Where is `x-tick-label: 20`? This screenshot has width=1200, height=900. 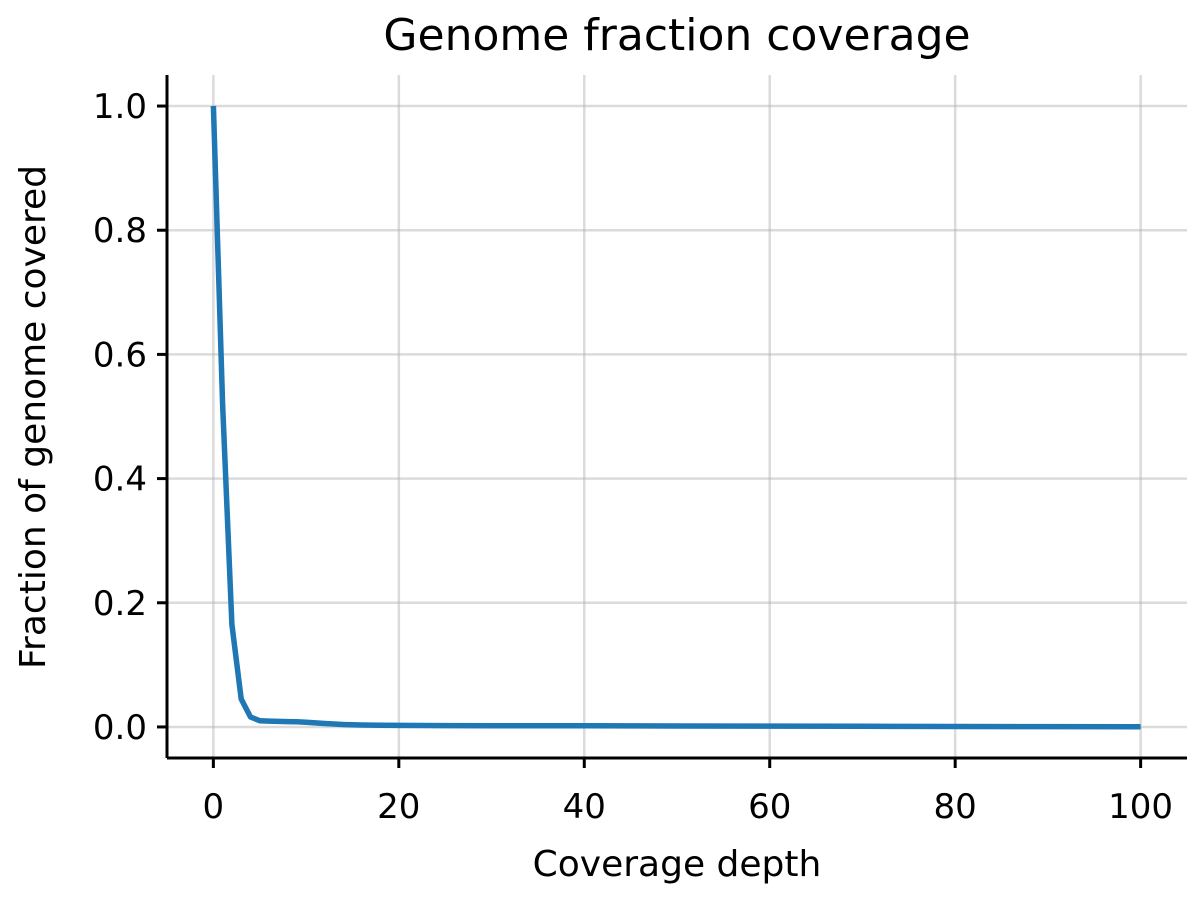 x-tick-label: 20 is located at coordinates (398, 807).